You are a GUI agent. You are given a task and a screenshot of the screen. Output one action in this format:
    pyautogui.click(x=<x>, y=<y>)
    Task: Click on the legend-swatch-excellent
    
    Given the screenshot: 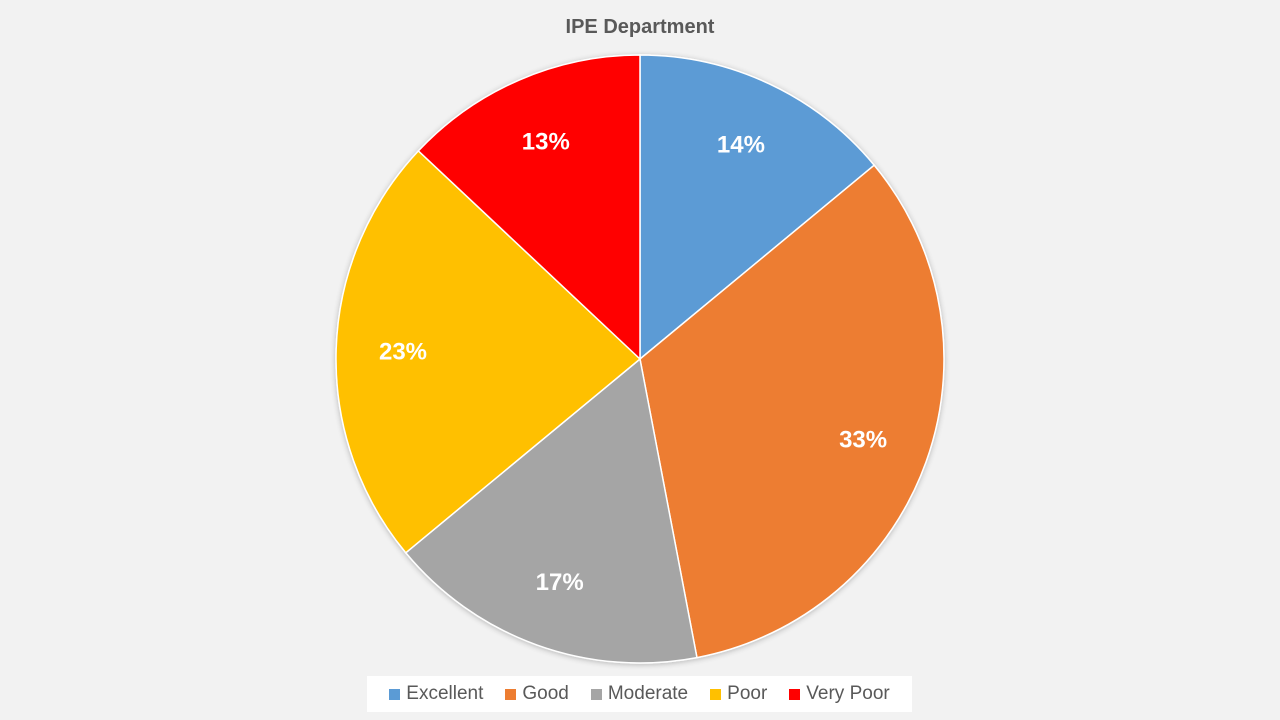 What is the action you would take?
    pyautogui.click(x=395, y=694)
    